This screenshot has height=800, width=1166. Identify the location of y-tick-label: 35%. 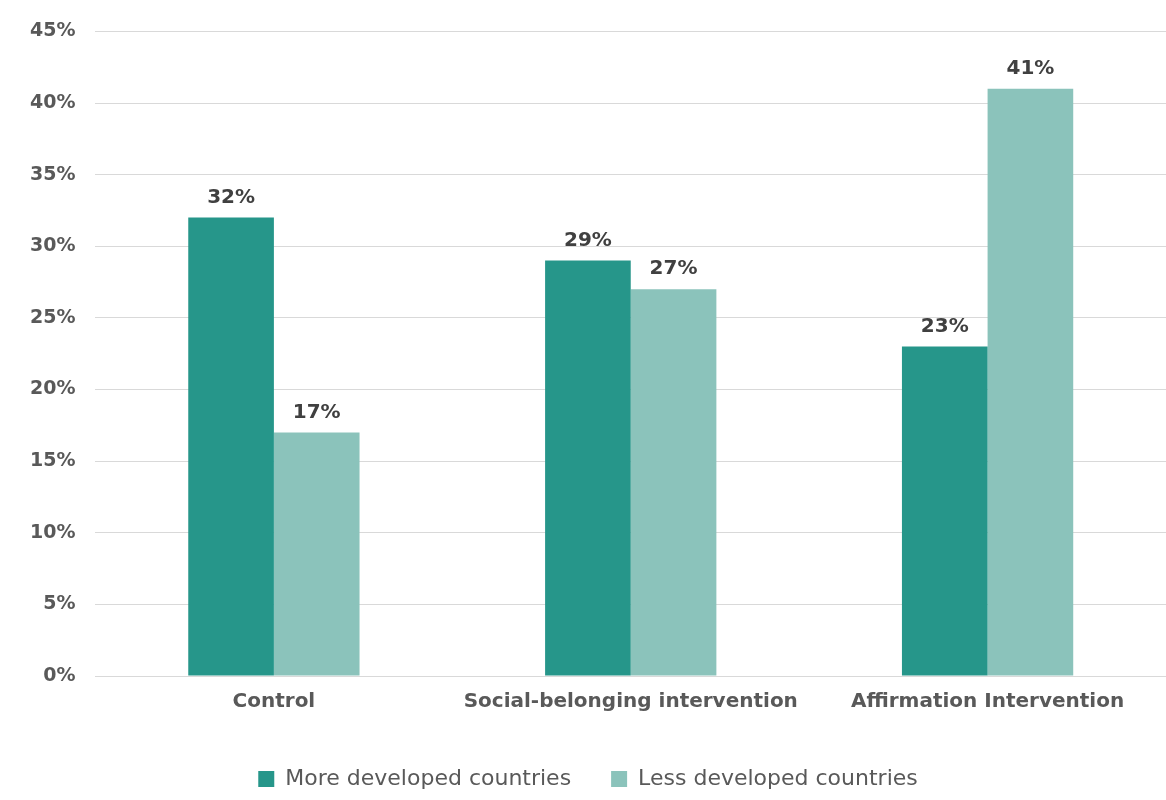
(52, 172).